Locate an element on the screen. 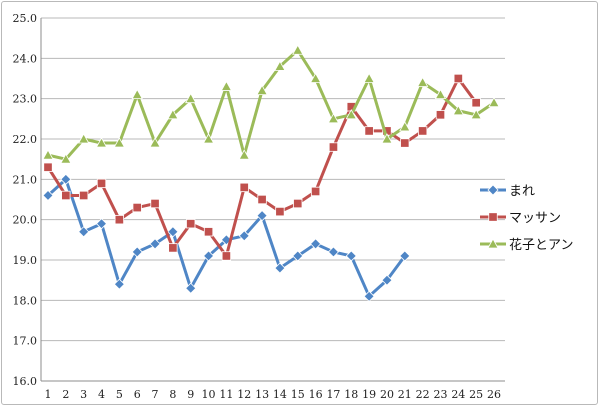 This screenshot has height=407, width=600. x-tick-label: 3 is located at coordinates (83, 394).